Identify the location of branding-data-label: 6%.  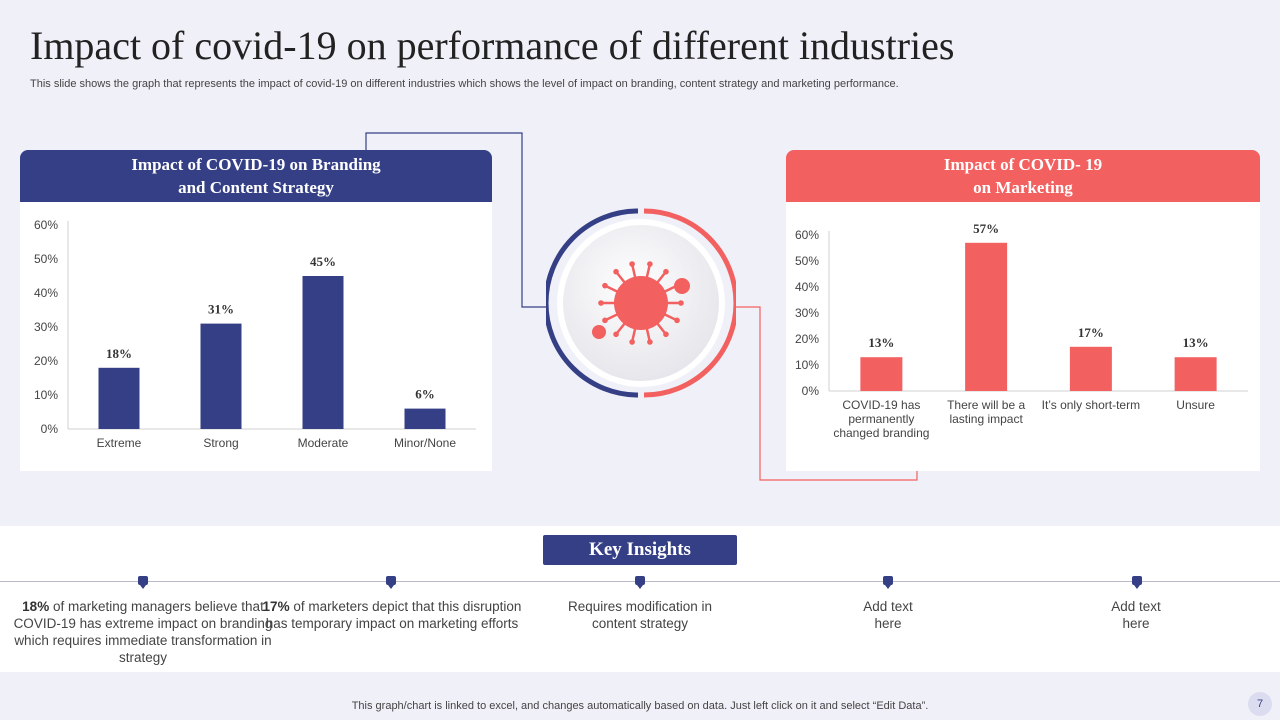
(425, 394).